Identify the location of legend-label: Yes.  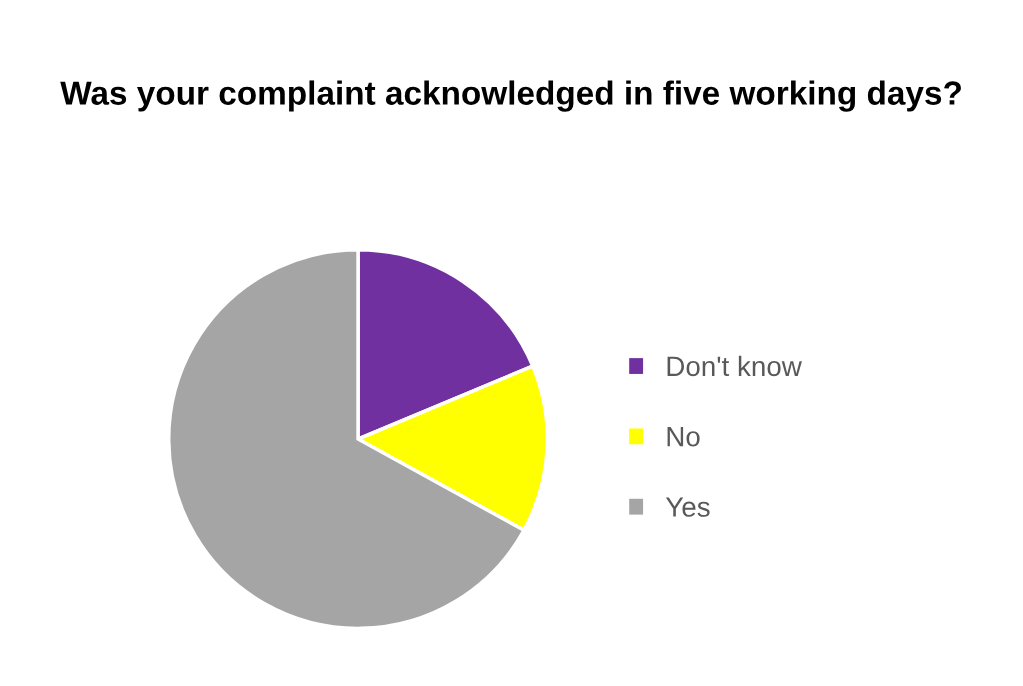
(687, 507).